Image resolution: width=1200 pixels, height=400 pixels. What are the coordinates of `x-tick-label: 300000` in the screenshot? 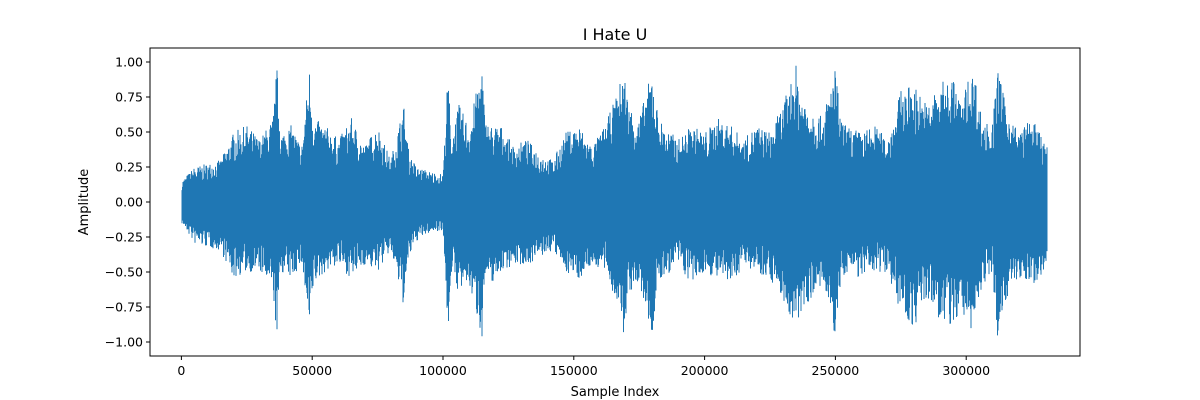 It's located at (966, 370).